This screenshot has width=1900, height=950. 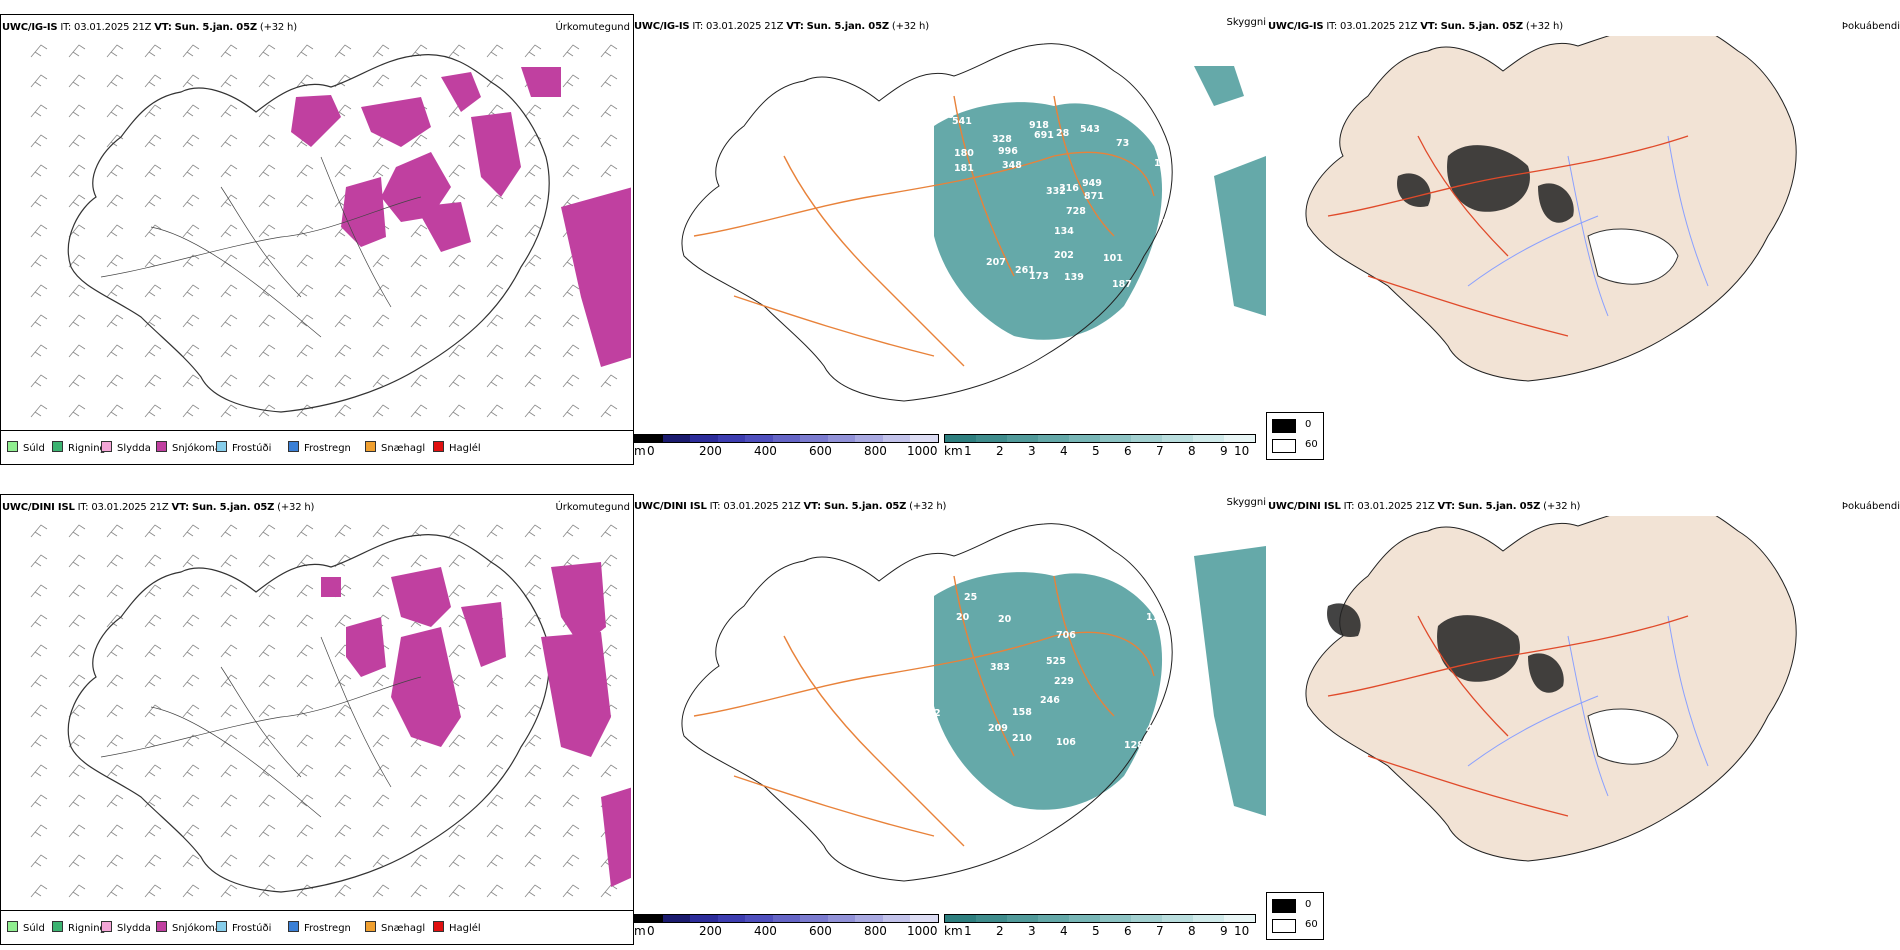 I want to click on fog-legend-swatch, so click(x=1284, y=426).